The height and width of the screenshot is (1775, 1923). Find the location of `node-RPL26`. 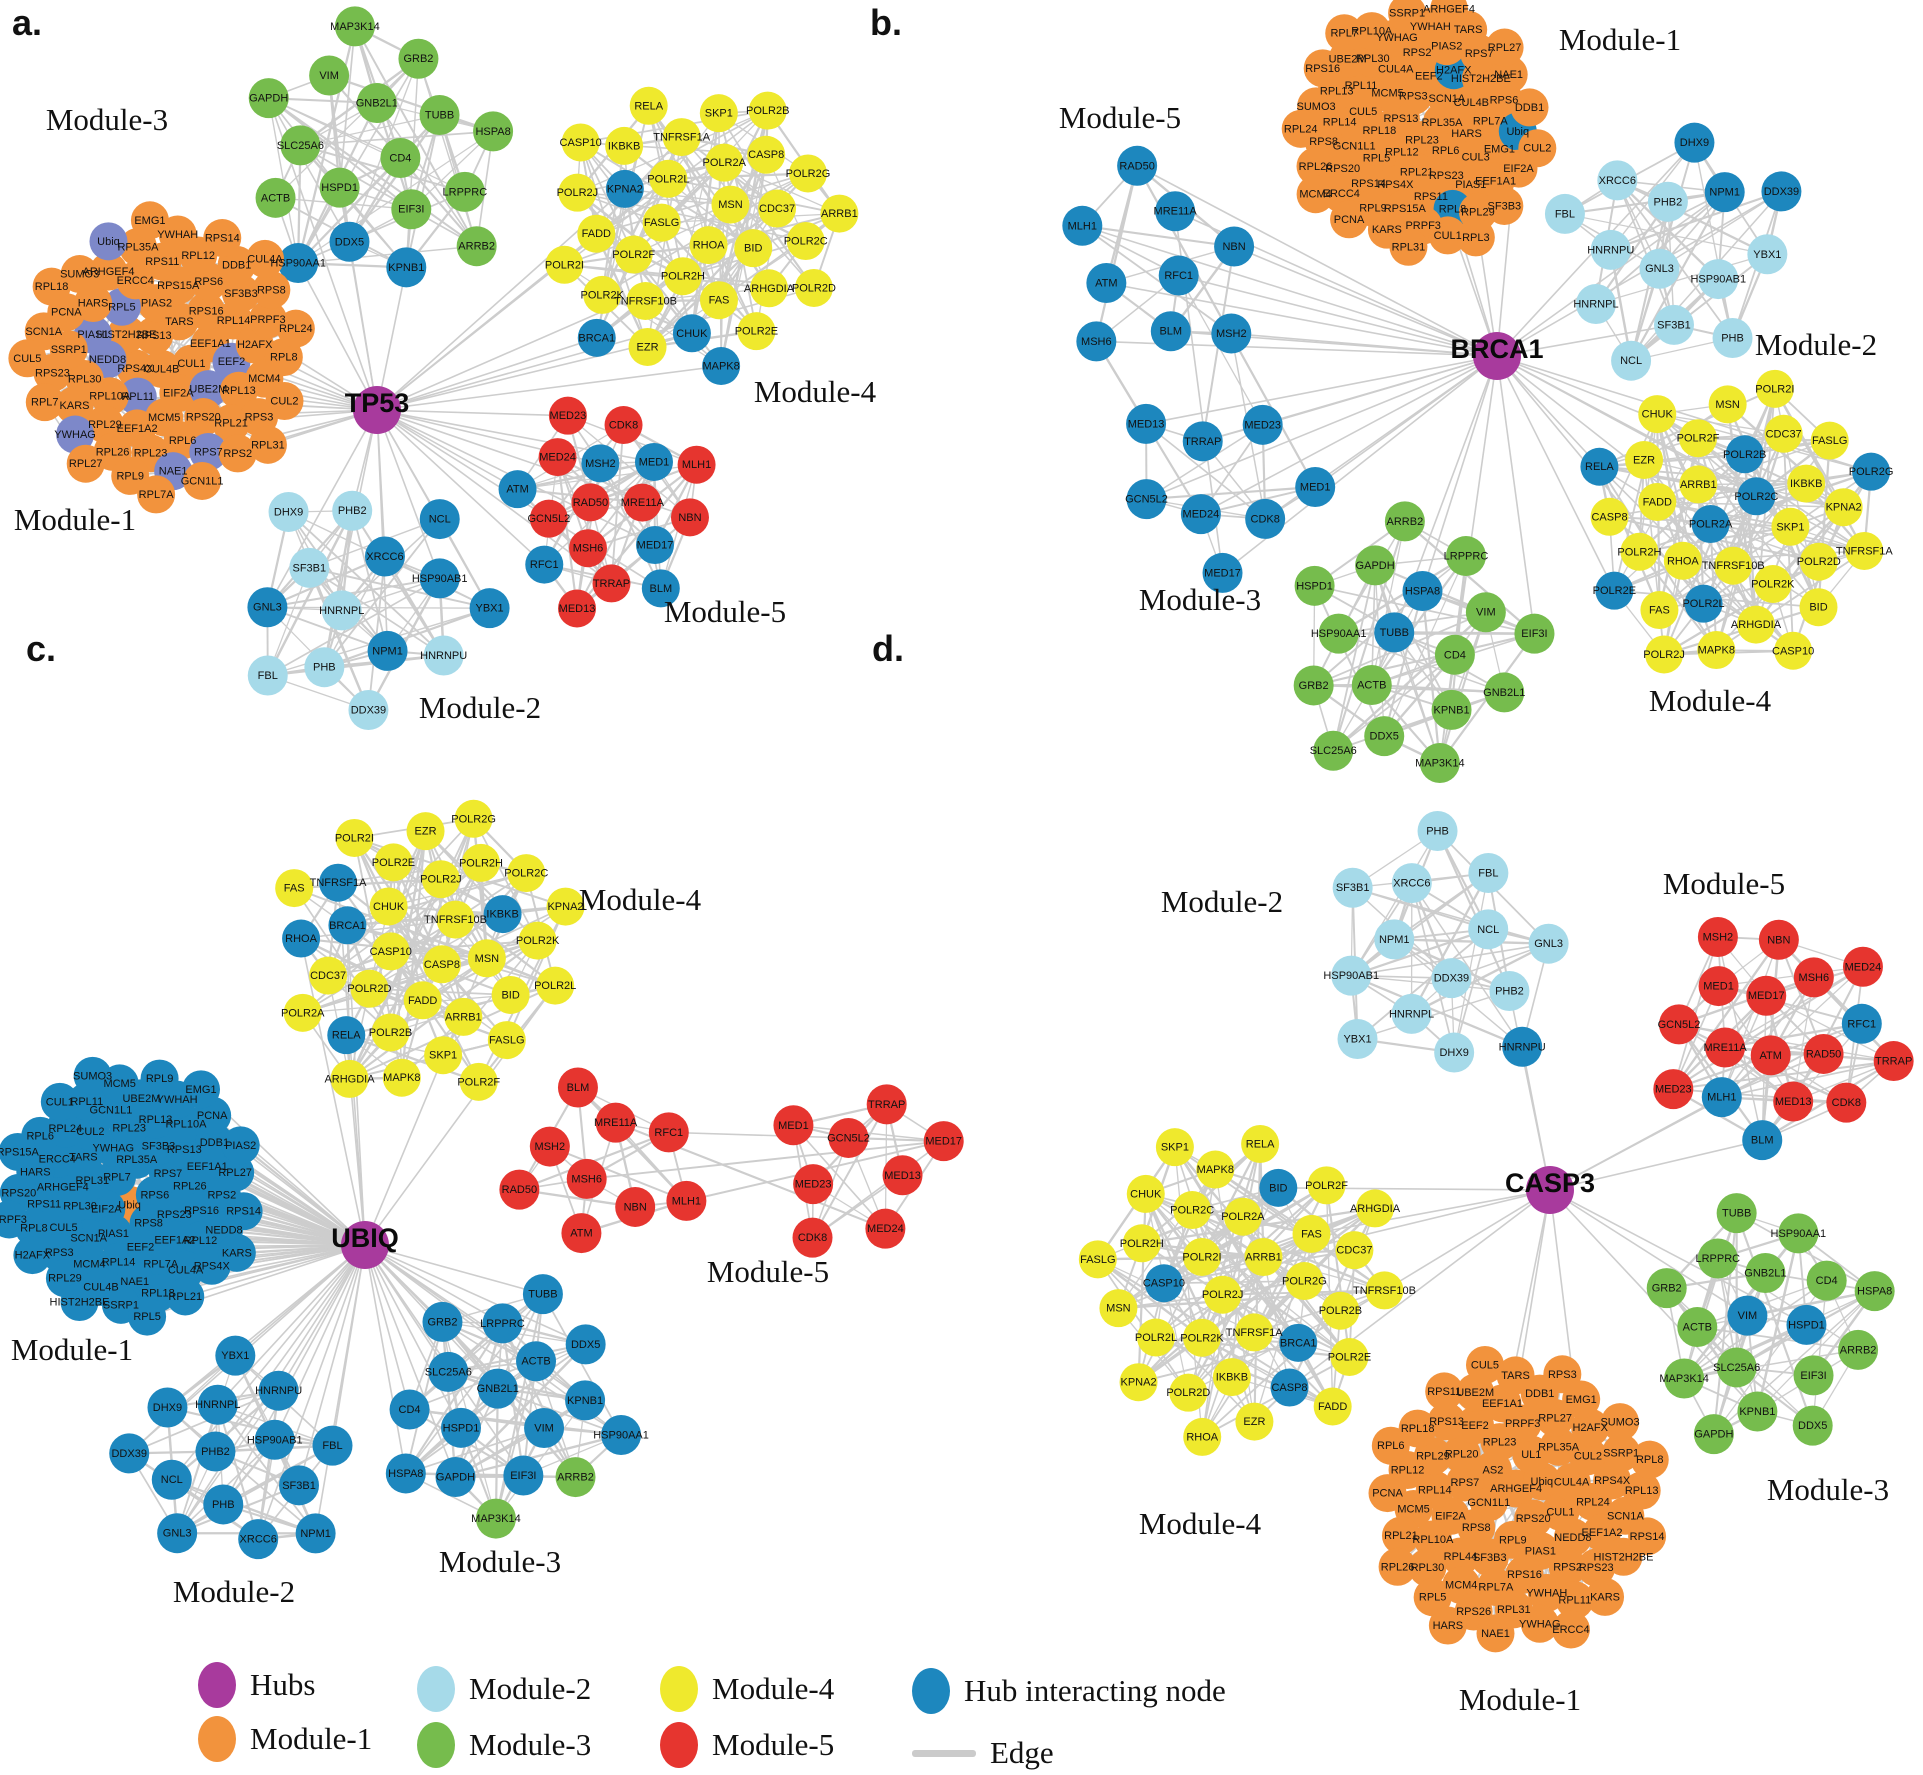

node-RPL26 is located at coordinates (1315, 166).